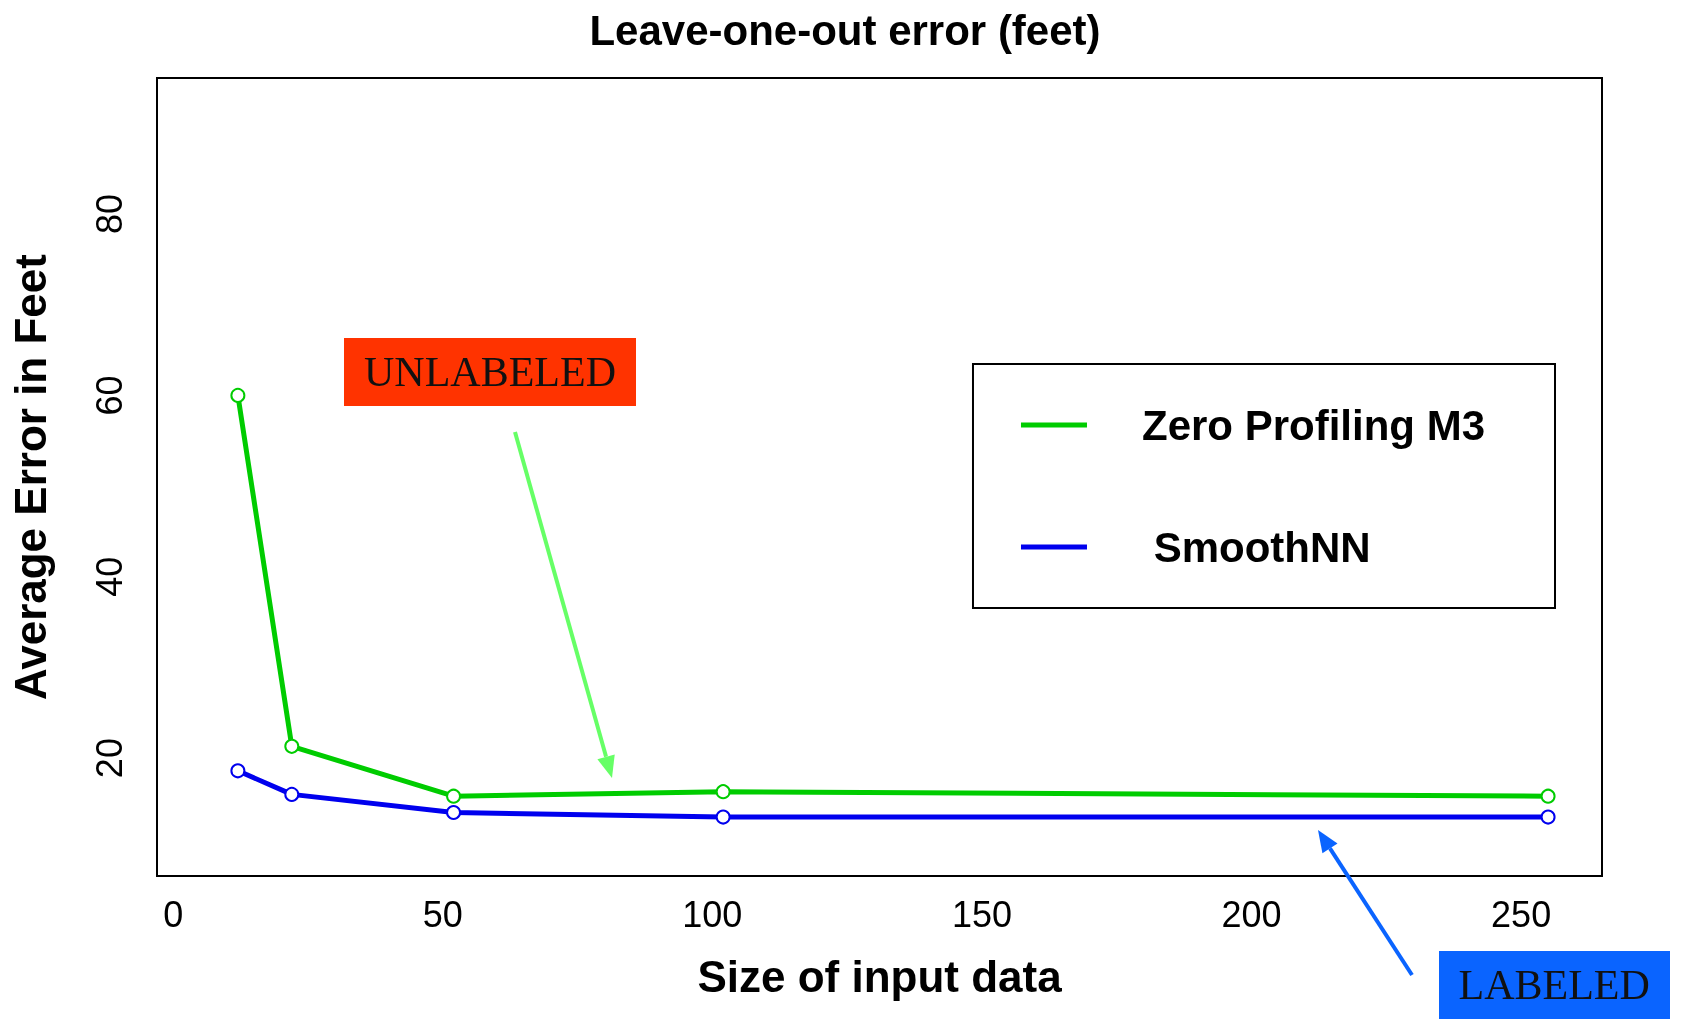 The height and width of the screenshot is (1021, 1690). I want to click on y-axis-title: Average Error in Feet, so click(30, 476).